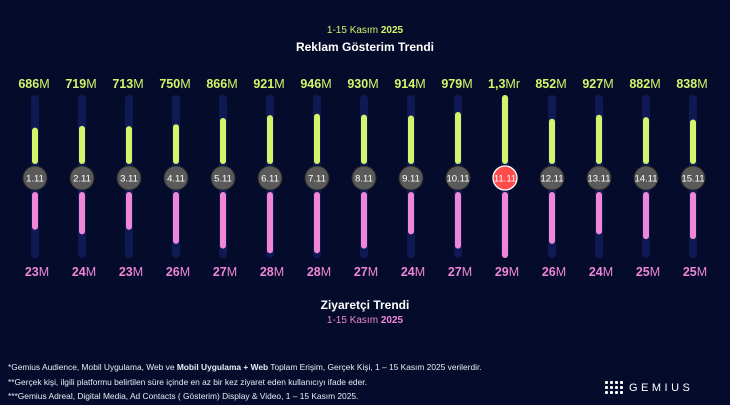  Describe the element at coordinates (33, 84) in the screenshot. I see `impression-value-1.11: 686M` at that location.